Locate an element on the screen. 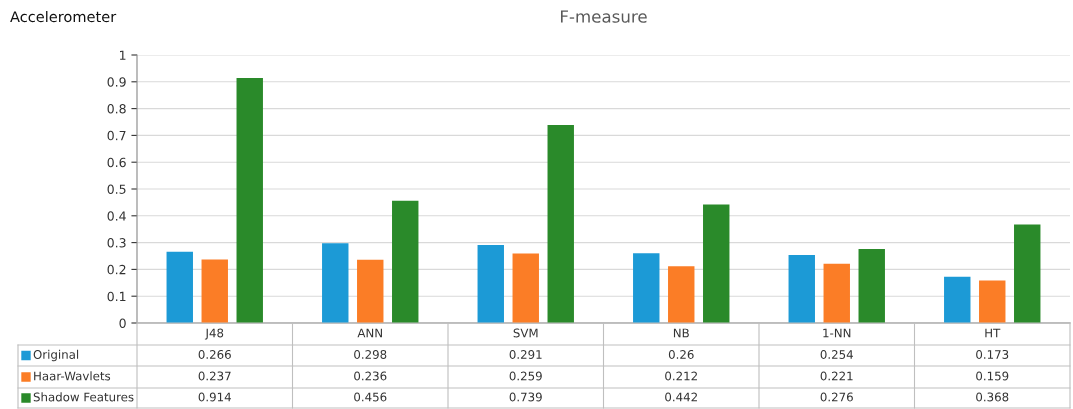  x-tick-label: ANN is located at coordinates (369, 333).